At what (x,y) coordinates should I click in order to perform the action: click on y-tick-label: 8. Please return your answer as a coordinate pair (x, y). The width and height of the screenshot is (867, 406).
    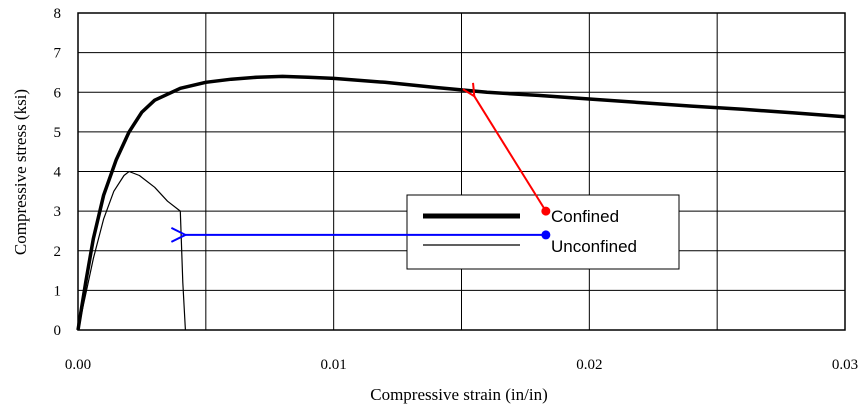
    Looking at the image, I should click on (58, 14).